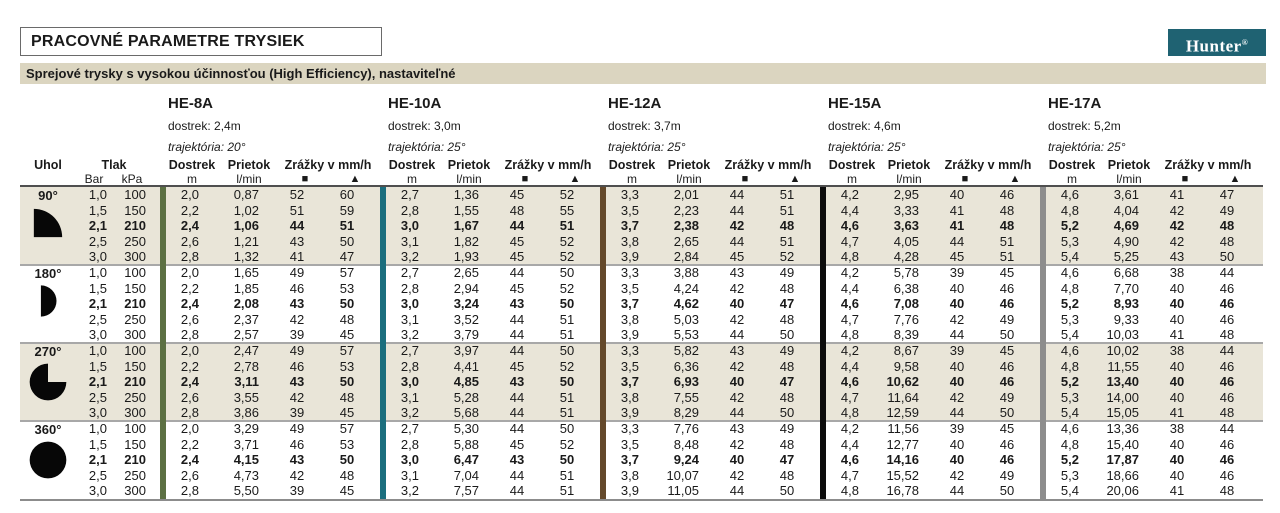 The height and width of the screenshot is (513, 1280). I want to click on angle-label: 360°, so click(48, 429).